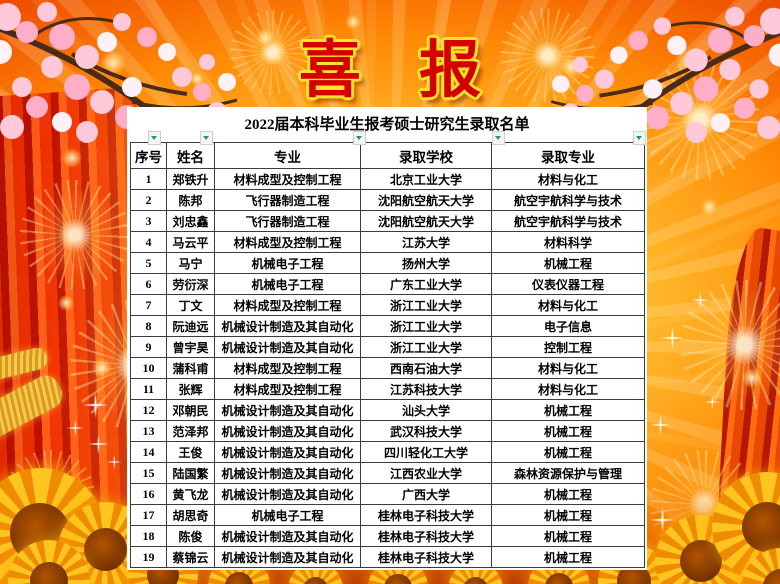 The image size is (780, 584). I want to click on table-cell: 18, so click(148, 536).